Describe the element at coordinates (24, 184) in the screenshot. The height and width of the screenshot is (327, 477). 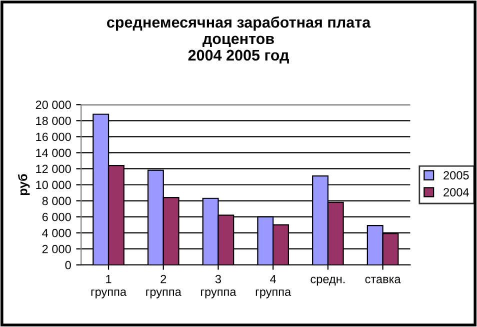
I see `y-axis-title: руб` at that location.